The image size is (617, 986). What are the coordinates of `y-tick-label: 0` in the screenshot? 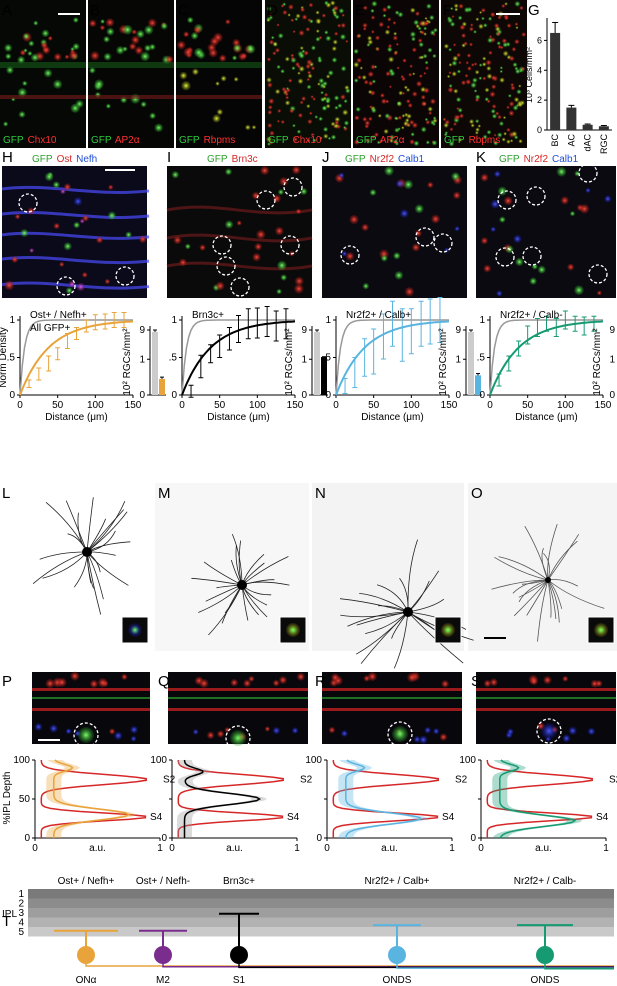 It's located at (27, 838).